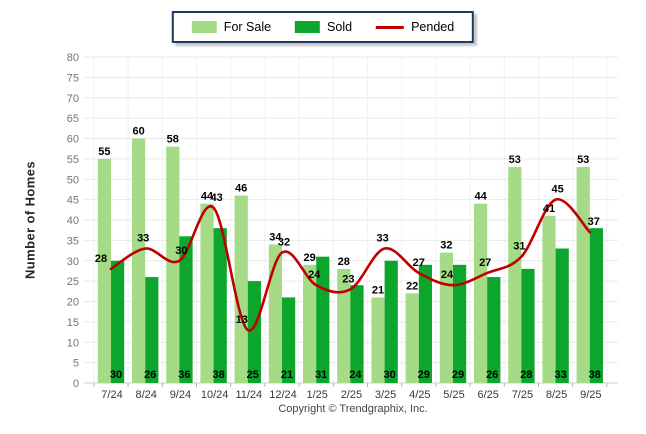  What do you see at coordinates (412, 286) in the screenshot?
I see `value-label-for-sale: 22` at bounding box center [412, 286].